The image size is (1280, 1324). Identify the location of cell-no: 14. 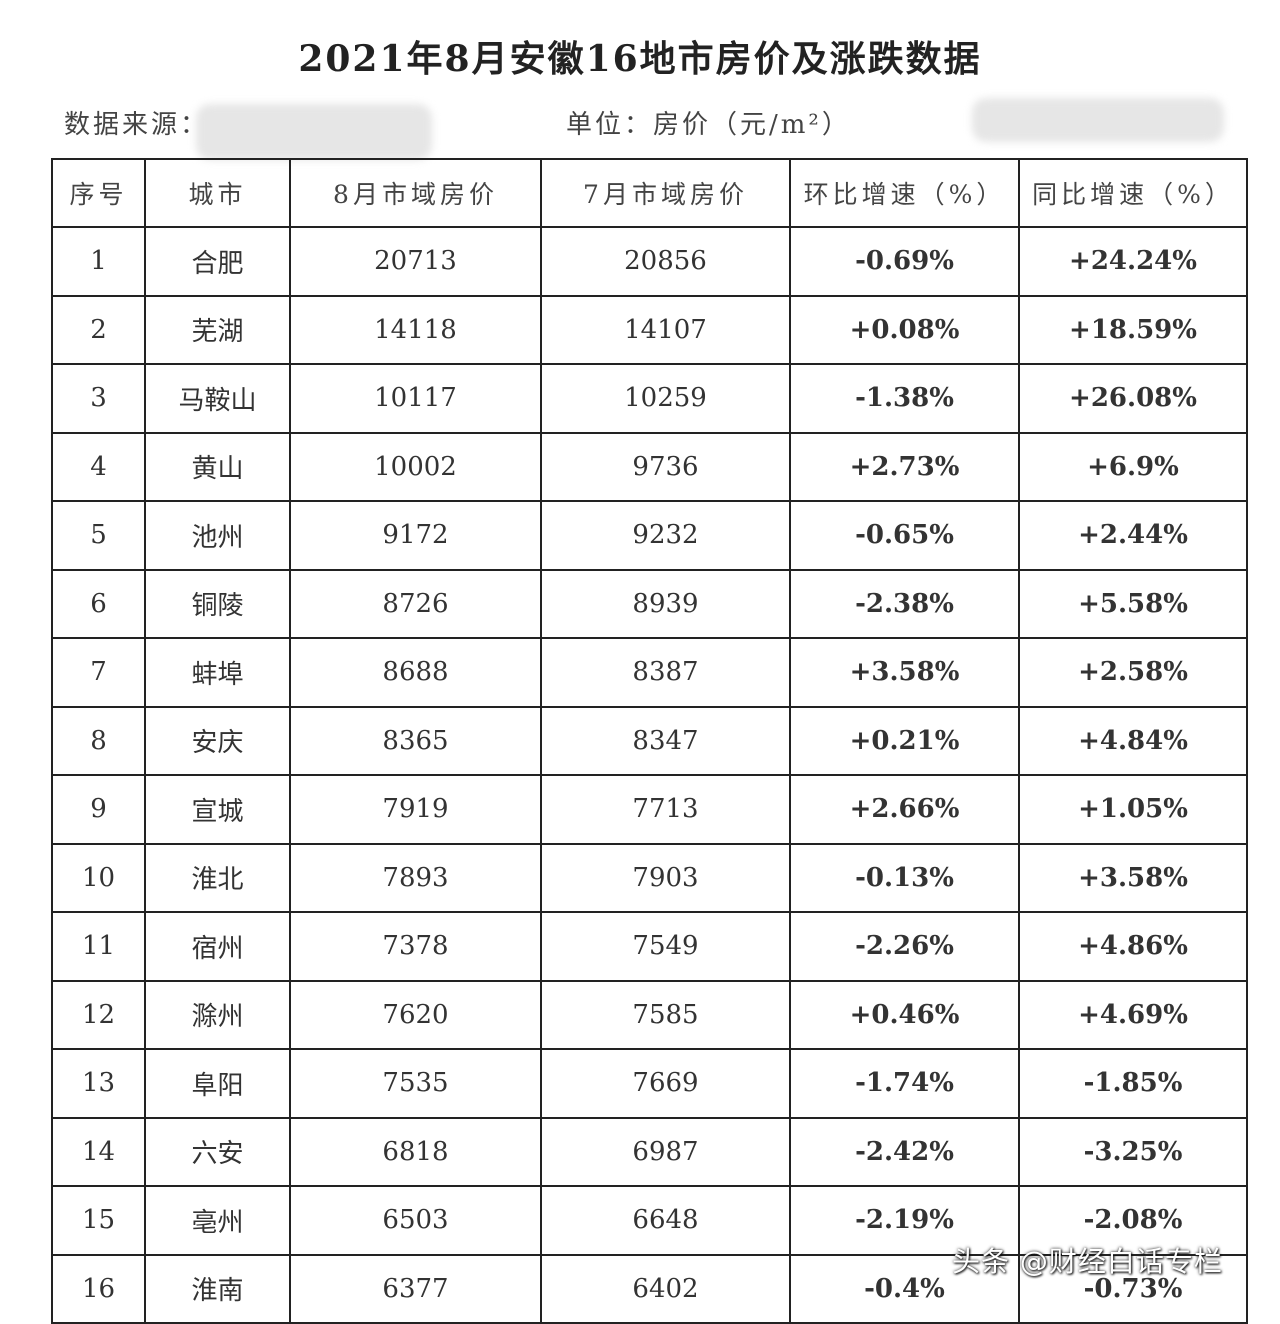
(98, 1151).